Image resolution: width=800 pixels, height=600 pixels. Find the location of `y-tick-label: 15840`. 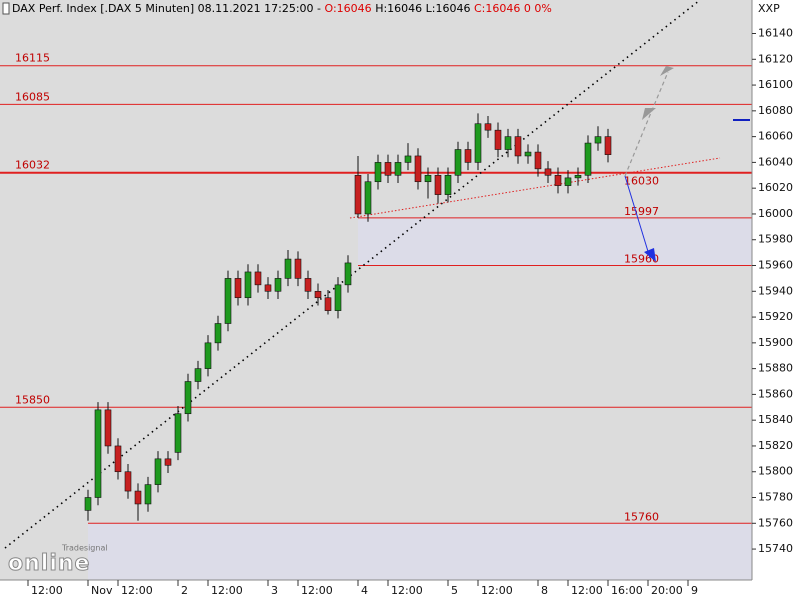

y-tick-label: 15840 is located at coordinates (775, 419).